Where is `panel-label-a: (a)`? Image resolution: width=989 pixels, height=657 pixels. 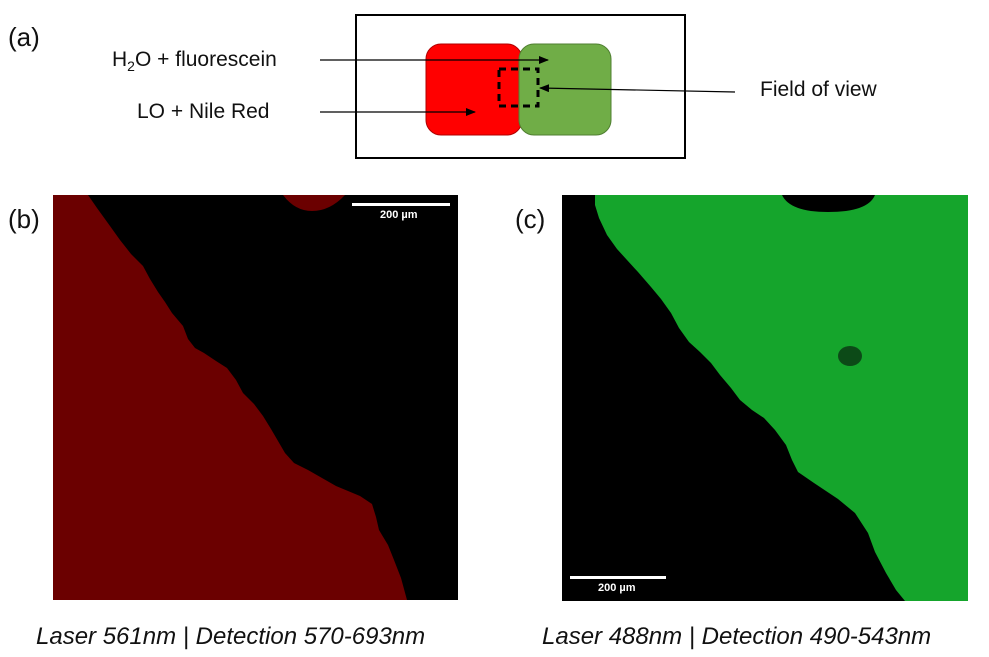 panel-label-a: (a) is located at coordinates (24, 37).